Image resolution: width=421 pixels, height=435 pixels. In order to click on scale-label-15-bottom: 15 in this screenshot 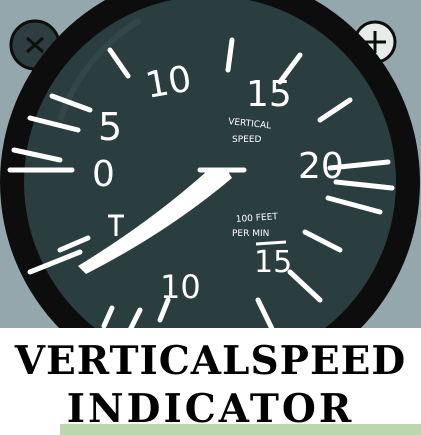, I will do `click(273, 262)`.